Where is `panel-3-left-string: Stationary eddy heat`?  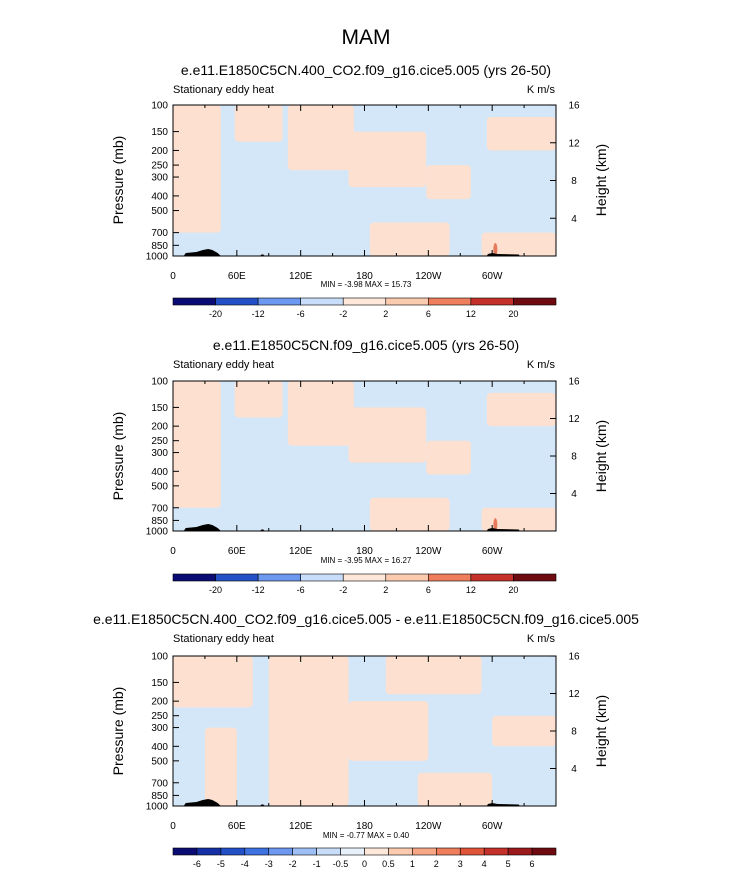
panel-3-left-string: Stationary eddy heat is located at coordinates (223, 639).